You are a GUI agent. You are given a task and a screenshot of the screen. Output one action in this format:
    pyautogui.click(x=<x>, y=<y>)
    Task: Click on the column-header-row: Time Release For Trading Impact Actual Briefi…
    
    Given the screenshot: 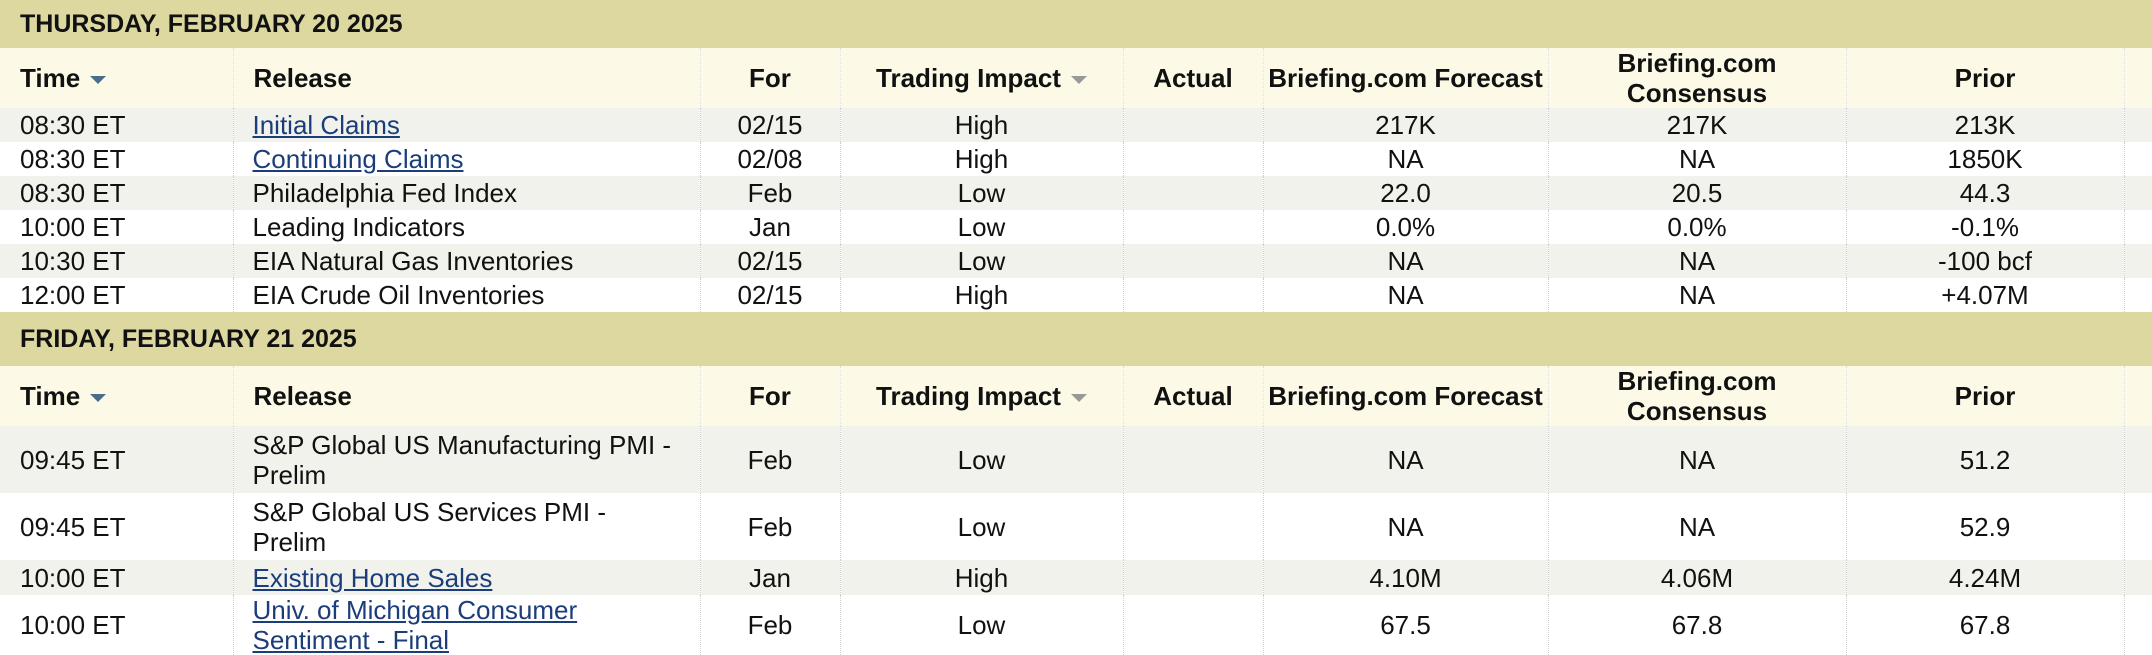 What is the action you would take?
    pyautogui.click(x=1076, y=396)
    